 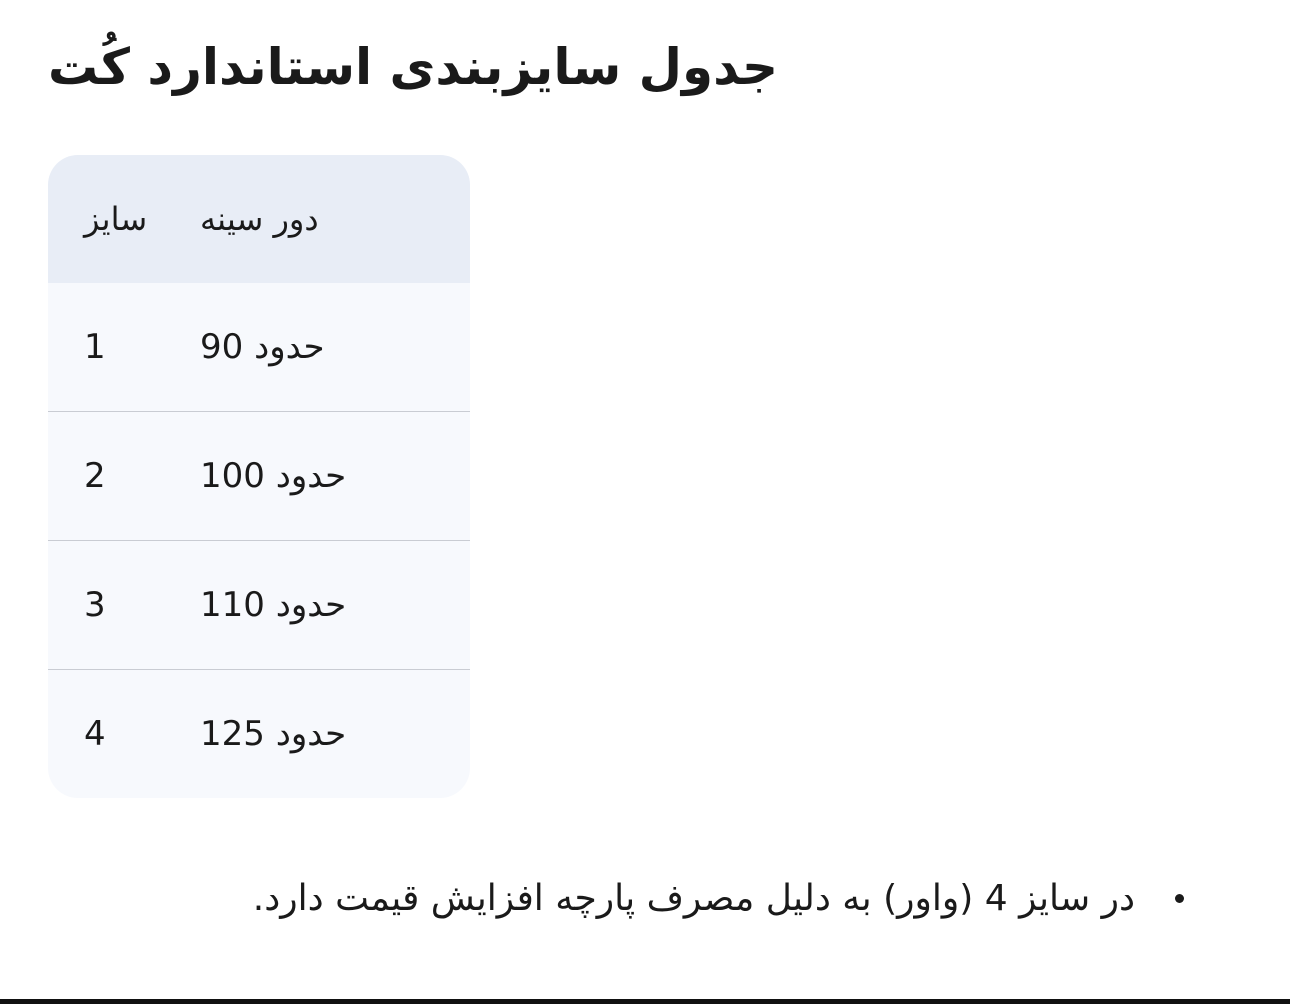 I want to click on table-row: 3 حدود 110, so click(x=259, y=604).